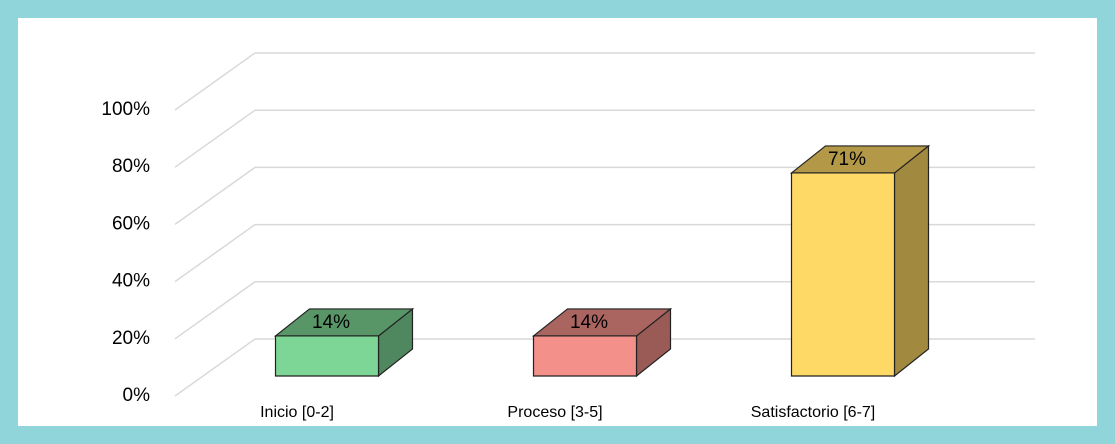 This screenshot has width=1115, height=444. What do you see at coordinates (847, 159) in the screenshot?
I see `value-label: 71%` at bounding box center [847, 159].